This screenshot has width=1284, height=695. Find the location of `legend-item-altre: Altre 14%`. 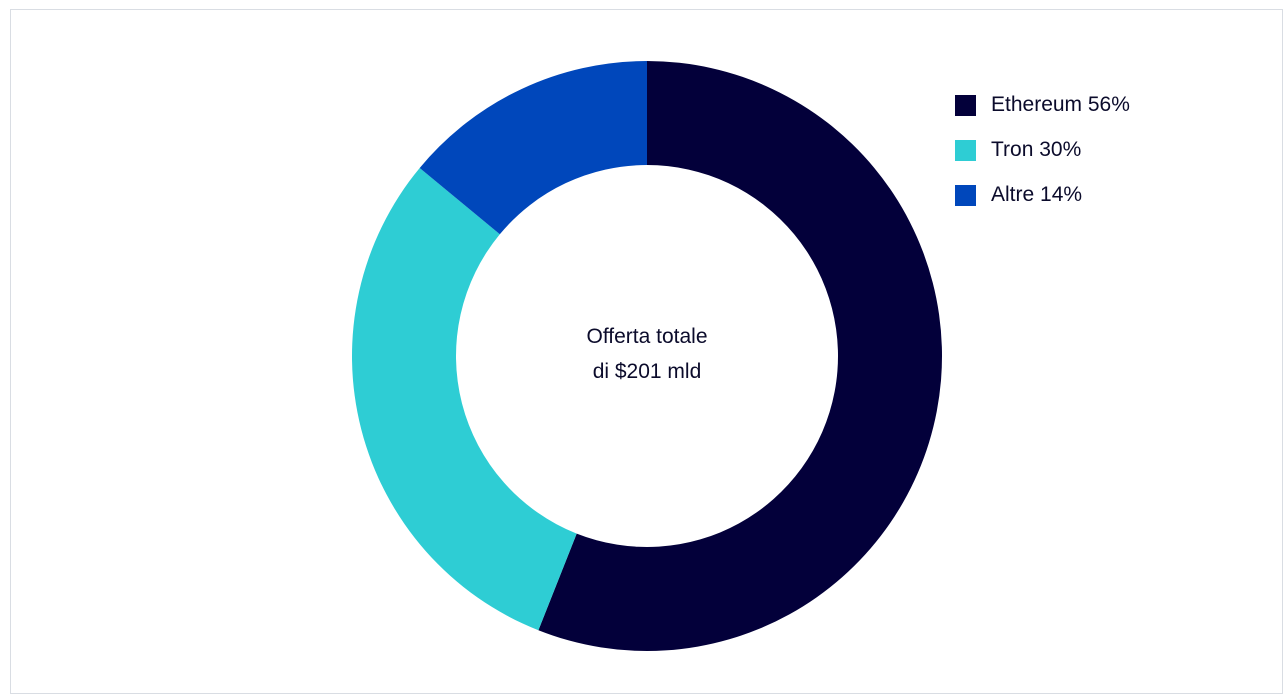

legend-item-altre: Altre 14% is located at coordinates (1042, 195).